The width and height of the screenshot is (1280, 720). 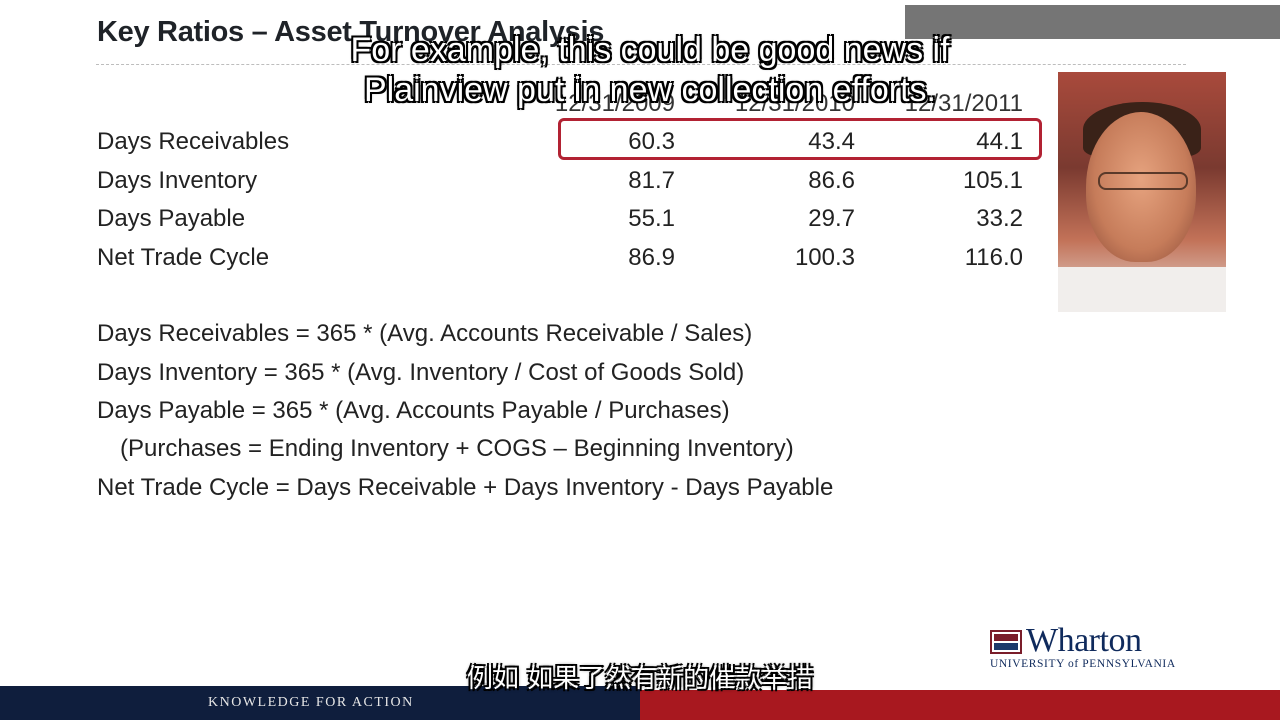 I want to click on table-cell: 116.0, so click(x=993, y=257).